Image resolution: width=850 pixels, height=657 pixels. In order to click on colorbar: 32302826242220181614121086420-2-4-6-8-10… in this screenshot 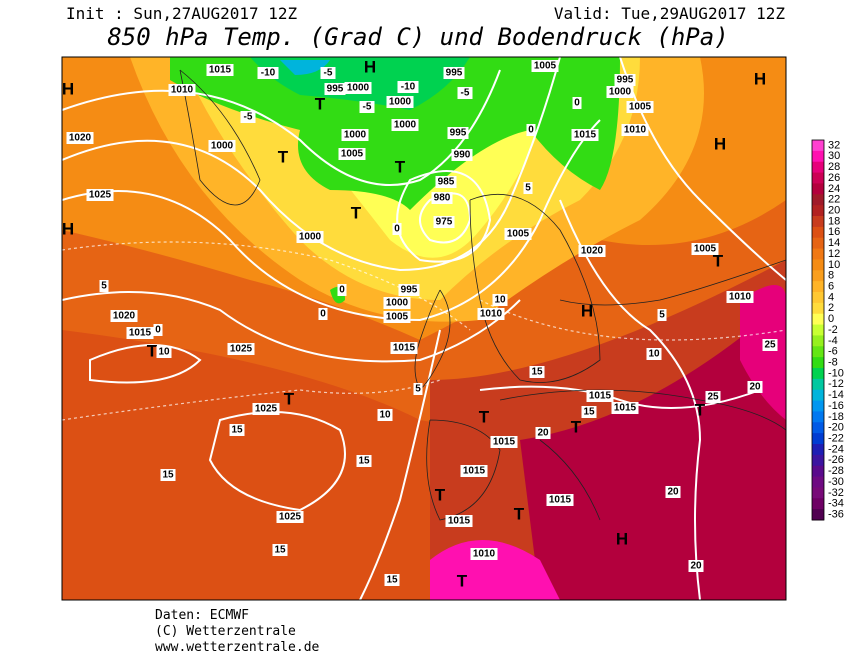, I will do `click(827, 330)`.